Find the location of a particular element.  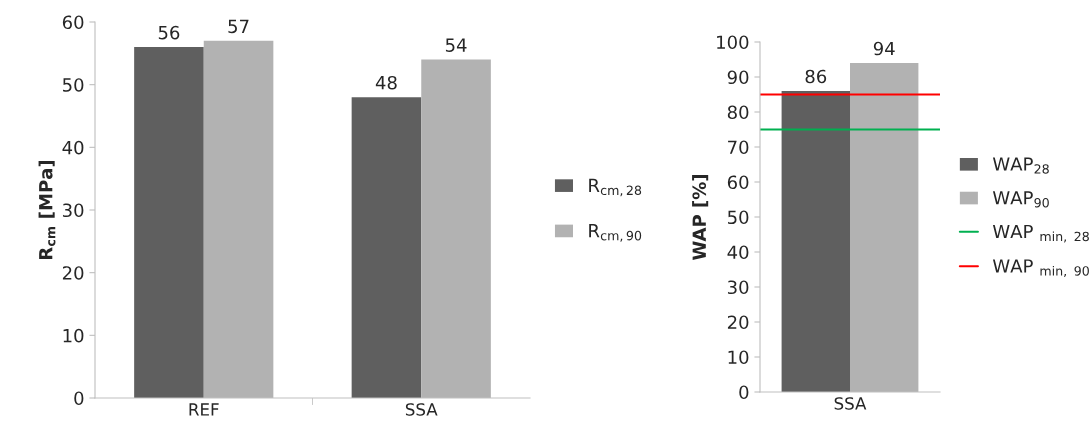

y-tick-label: 80 is located at coordinates (738, 112).